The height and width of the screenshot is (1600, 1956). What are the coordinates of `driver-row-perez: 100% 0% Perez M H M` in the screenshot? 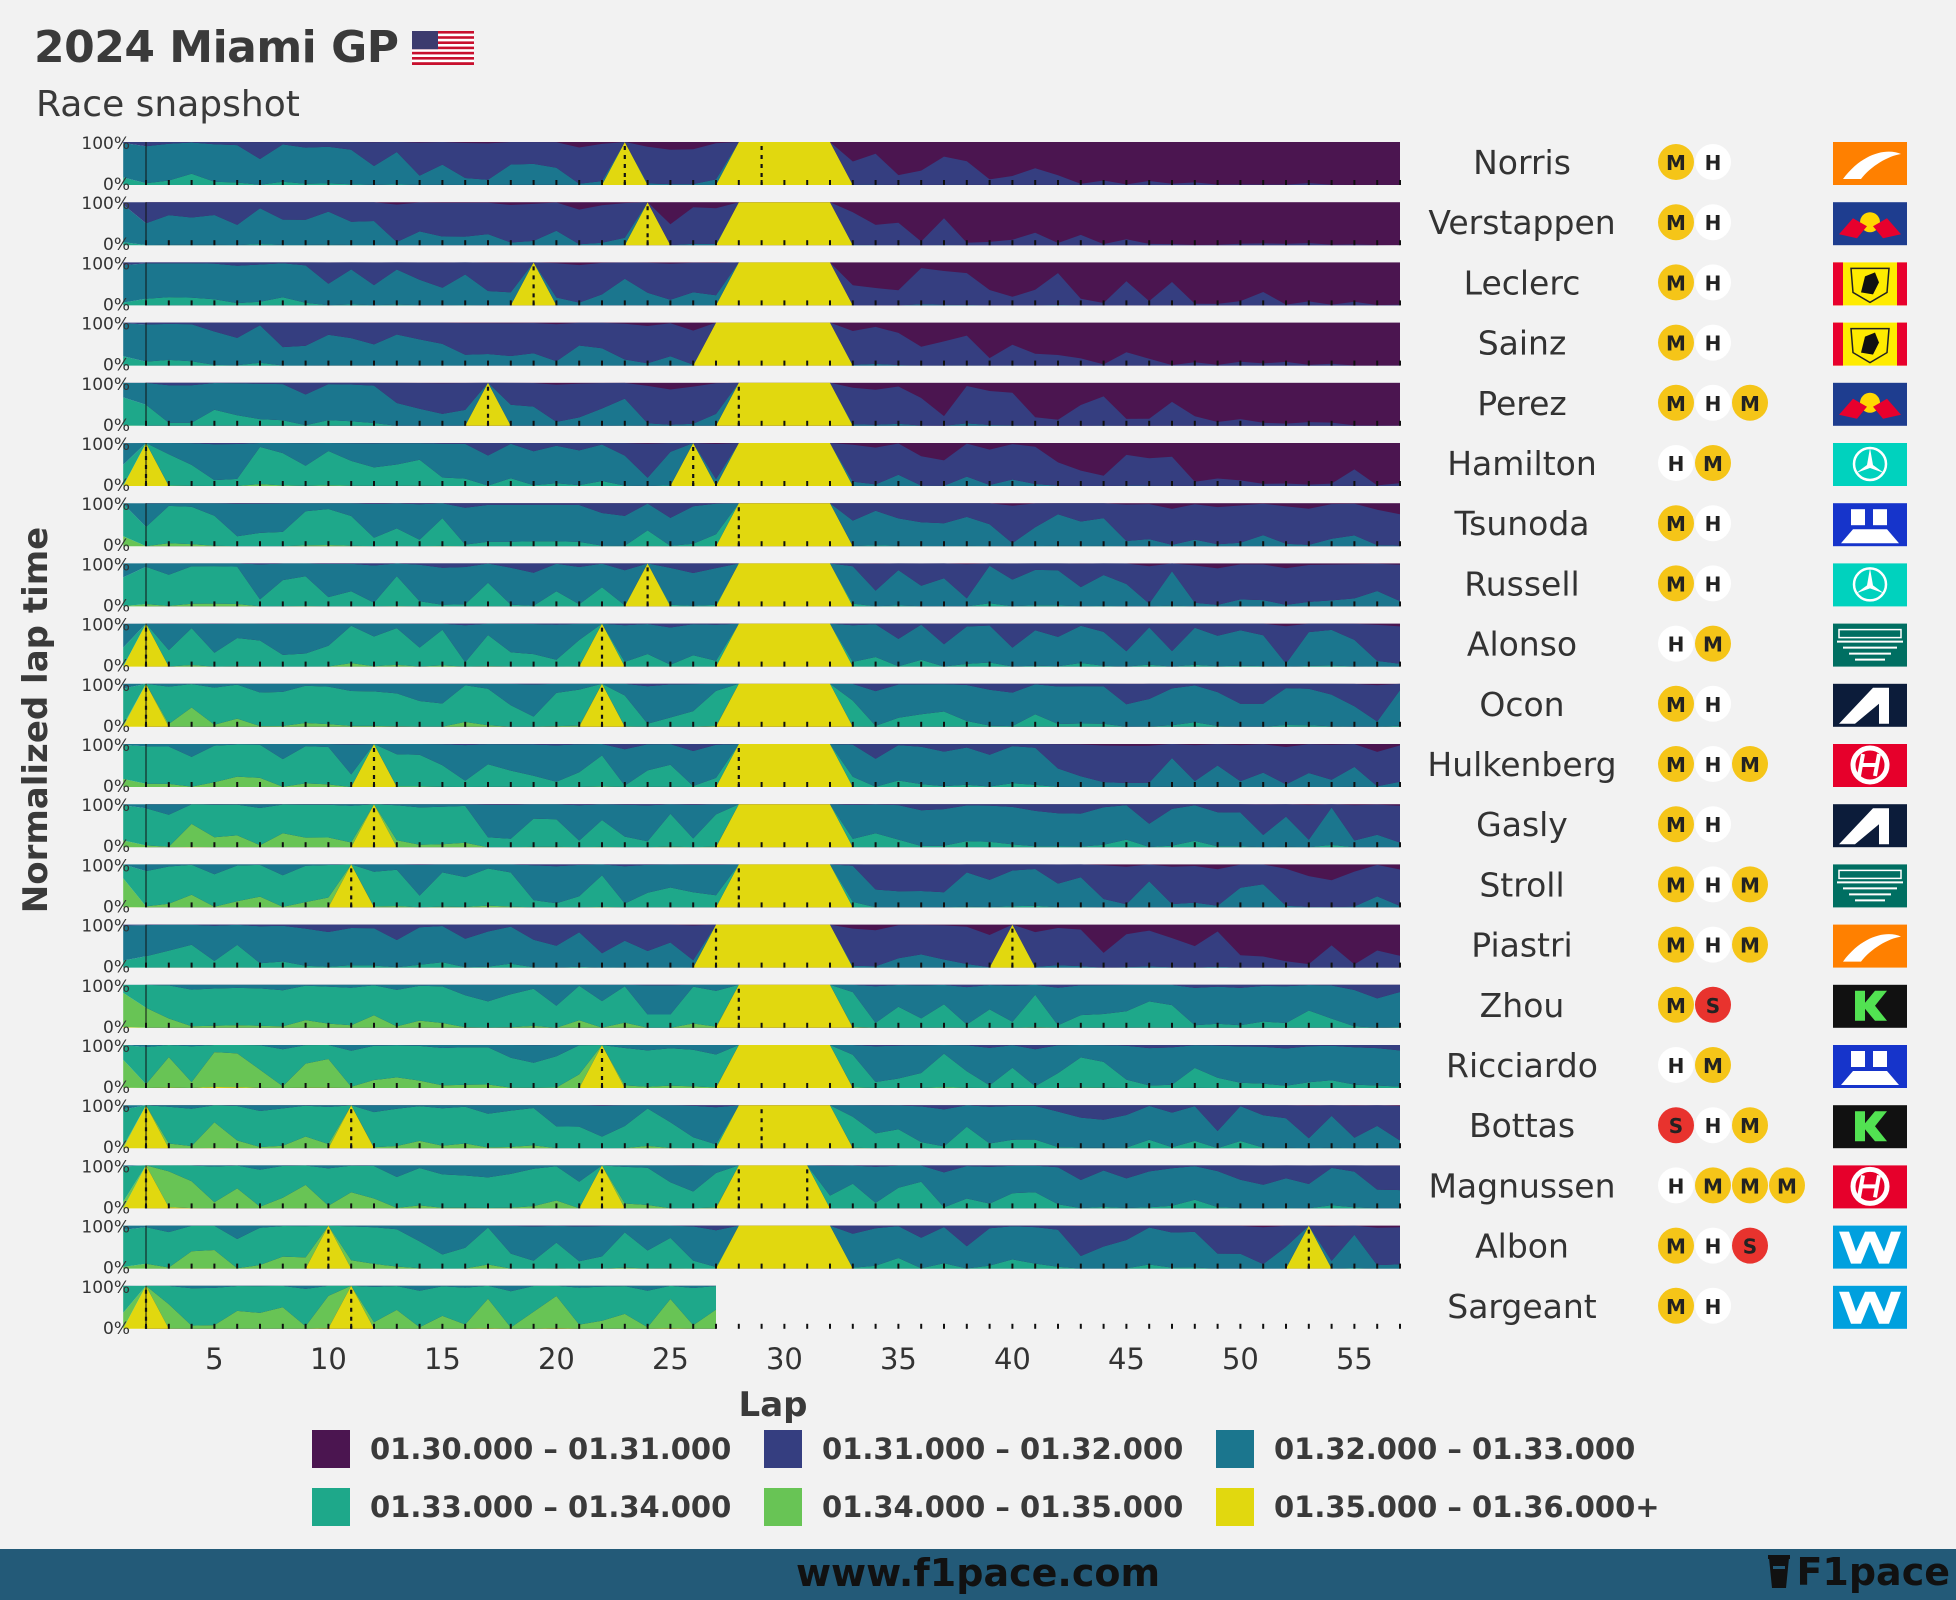 It's located at (994, 405).